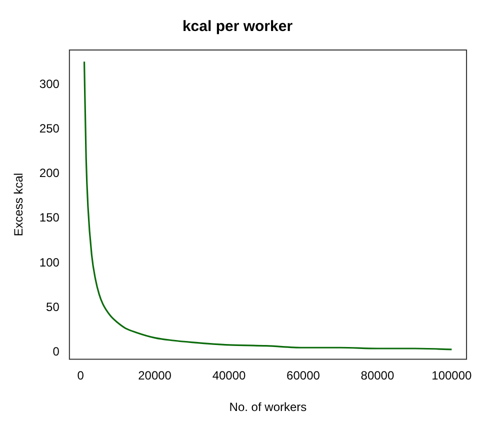 The height and width of the screenshot is (427, 483). I want to click on y-tick-label: 300, so click(49, 84).